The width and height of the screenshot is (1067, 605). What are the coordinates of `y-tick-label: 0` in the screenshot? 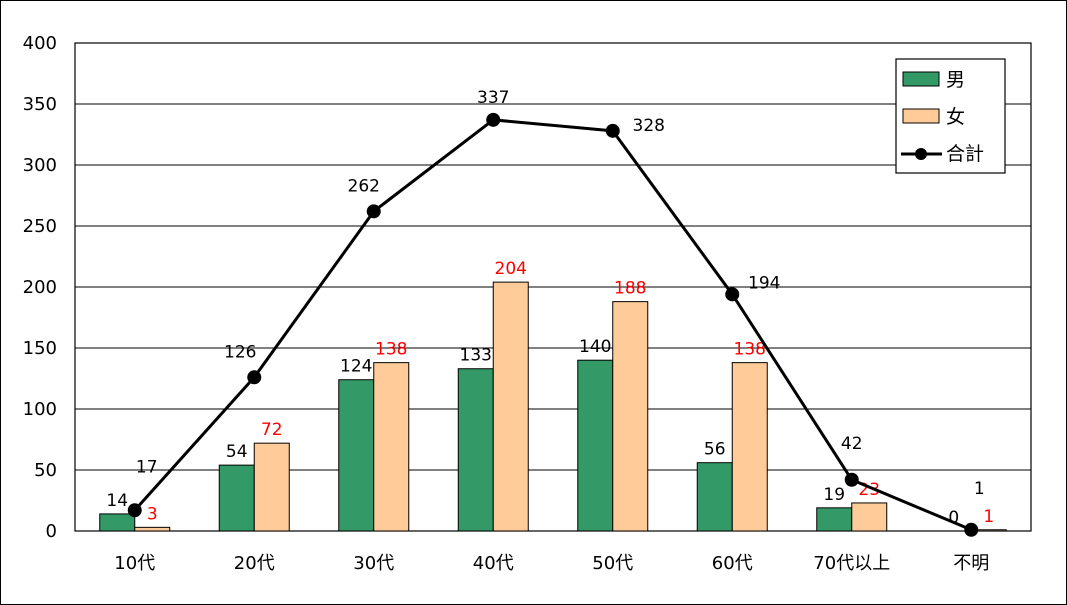 It's located at (51, 531).